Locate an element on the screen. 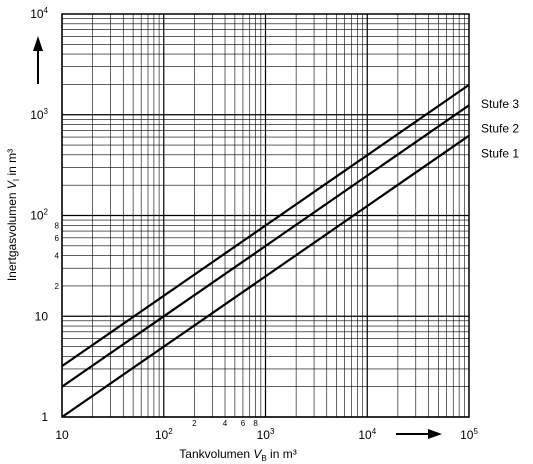  x-minor-tick-label: 2 is located at coordinates (194, 423).